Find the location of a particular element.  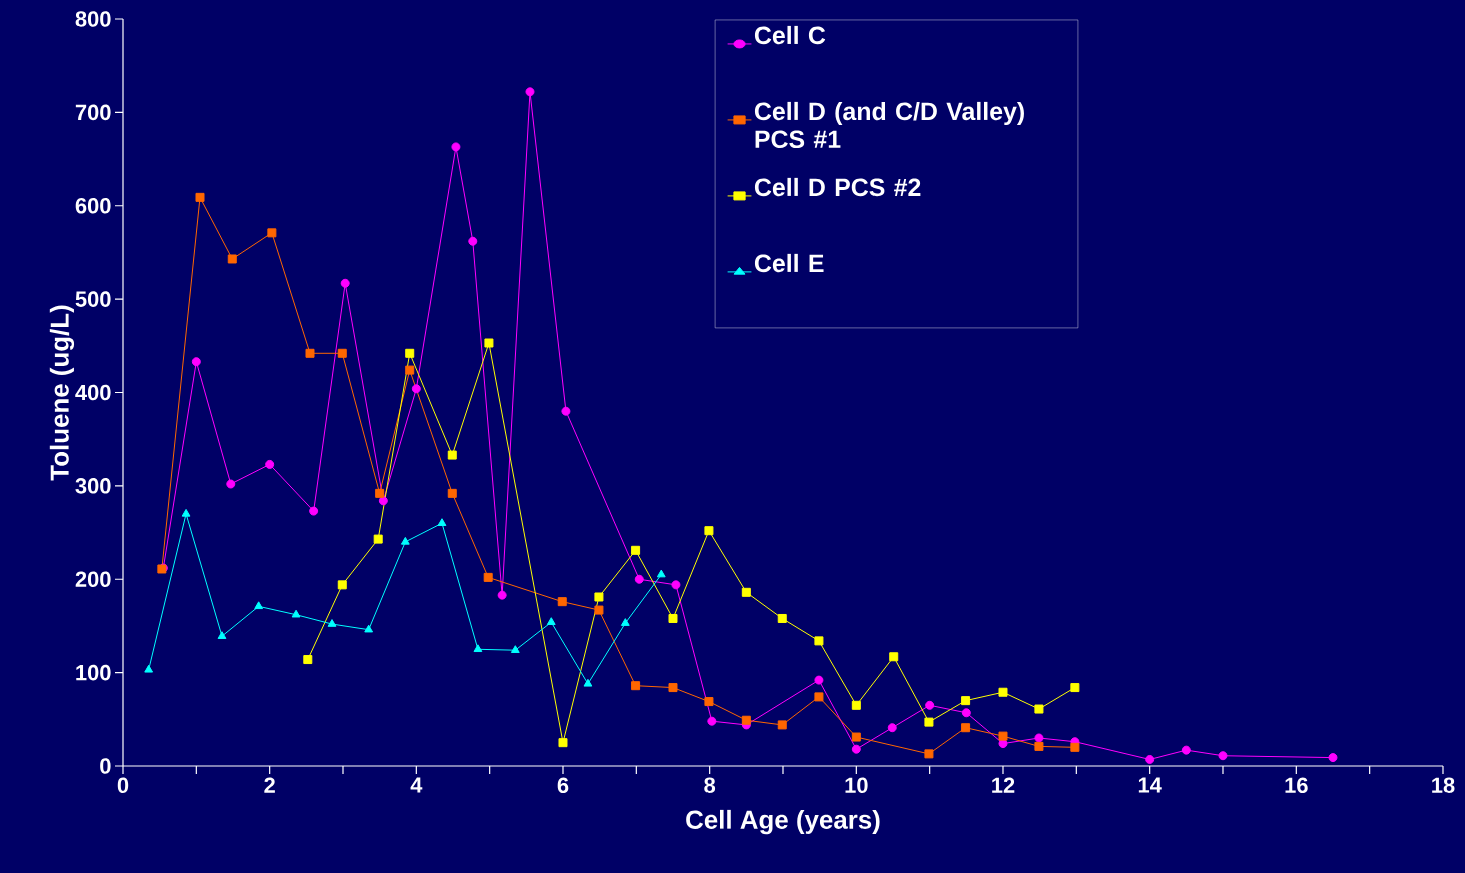

x-tick-label: 18 is located at coordinates (1443, 785).